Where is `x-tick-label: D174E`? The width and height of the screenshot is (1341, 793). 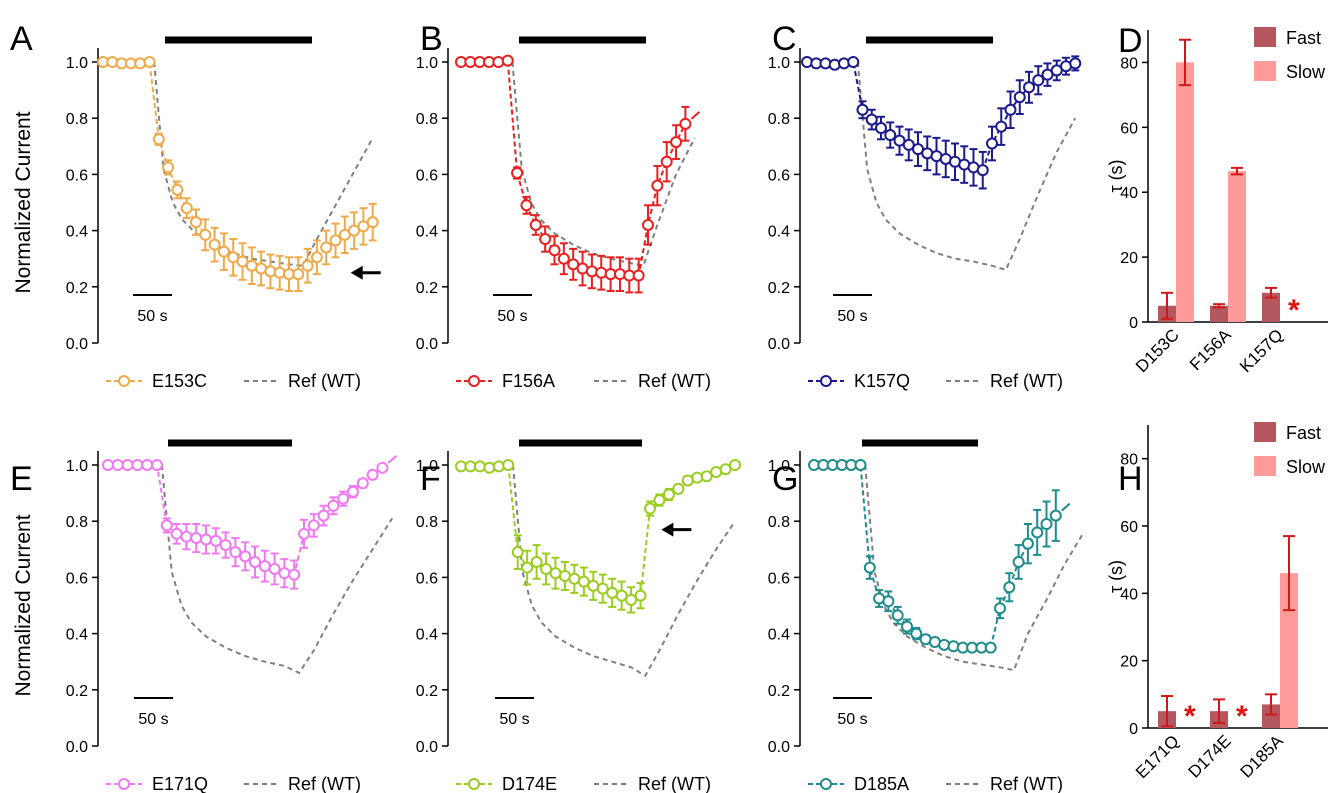
x-tick-label: D174E is located at coordinates (1210, 756).